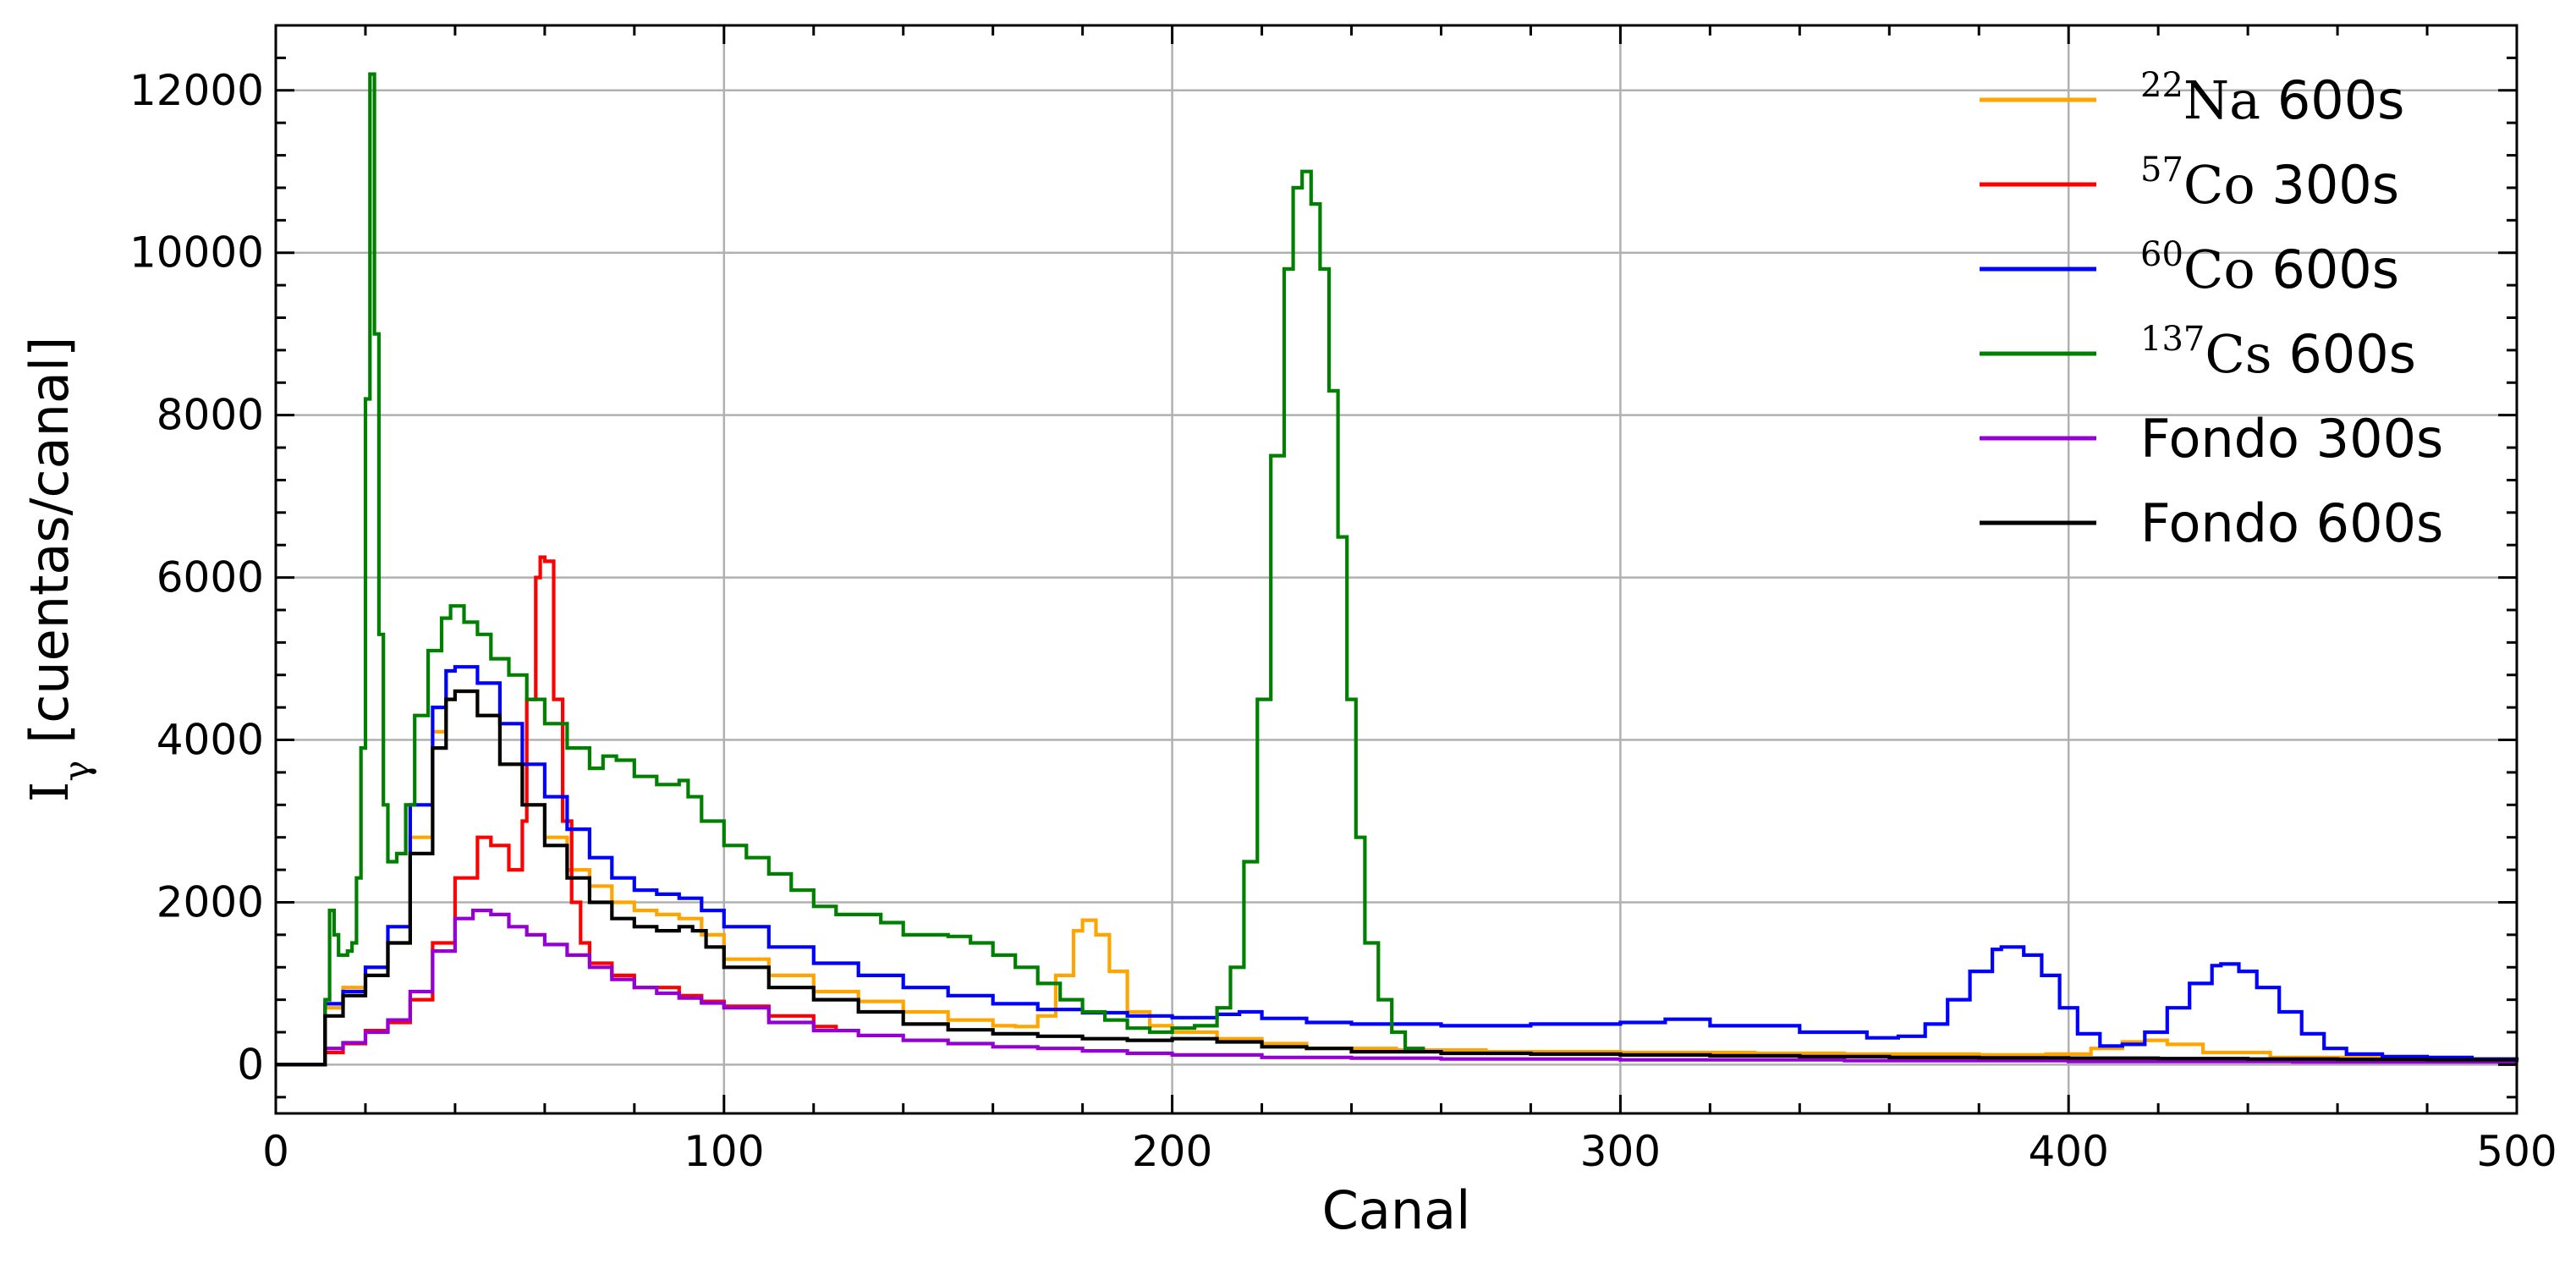  I want to click on y-tick-label: 8000, so click(211, 415).